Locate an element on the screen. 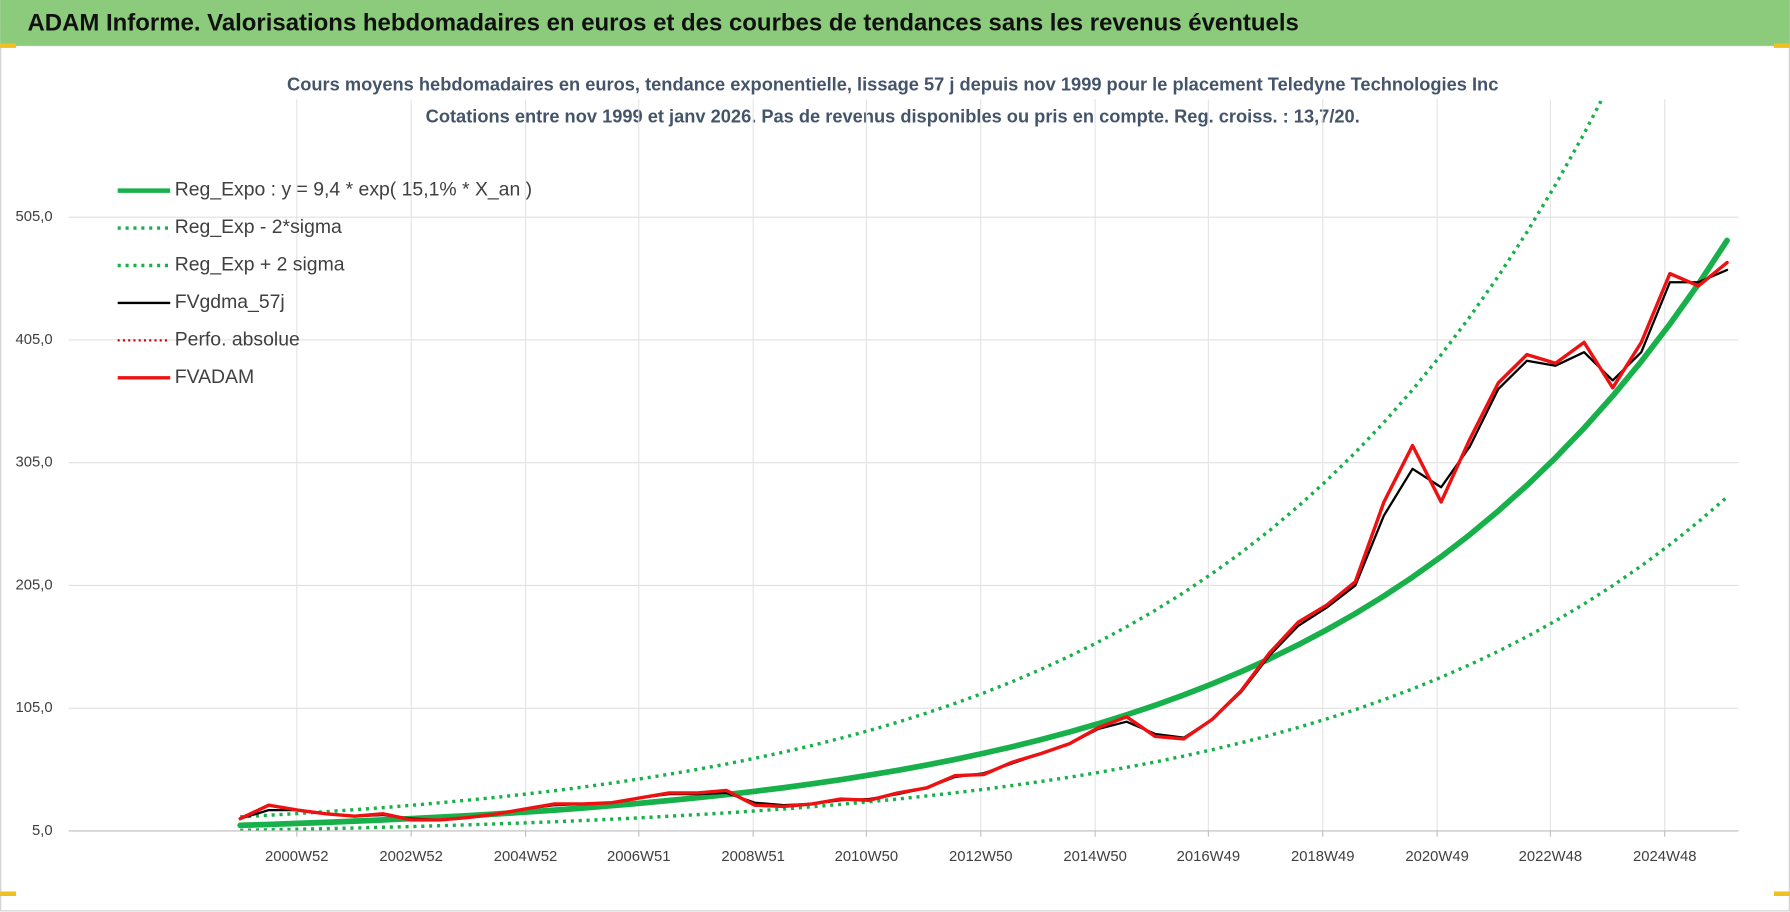  legend-label: FVgdma_57j is located at coordinates (230, 302).